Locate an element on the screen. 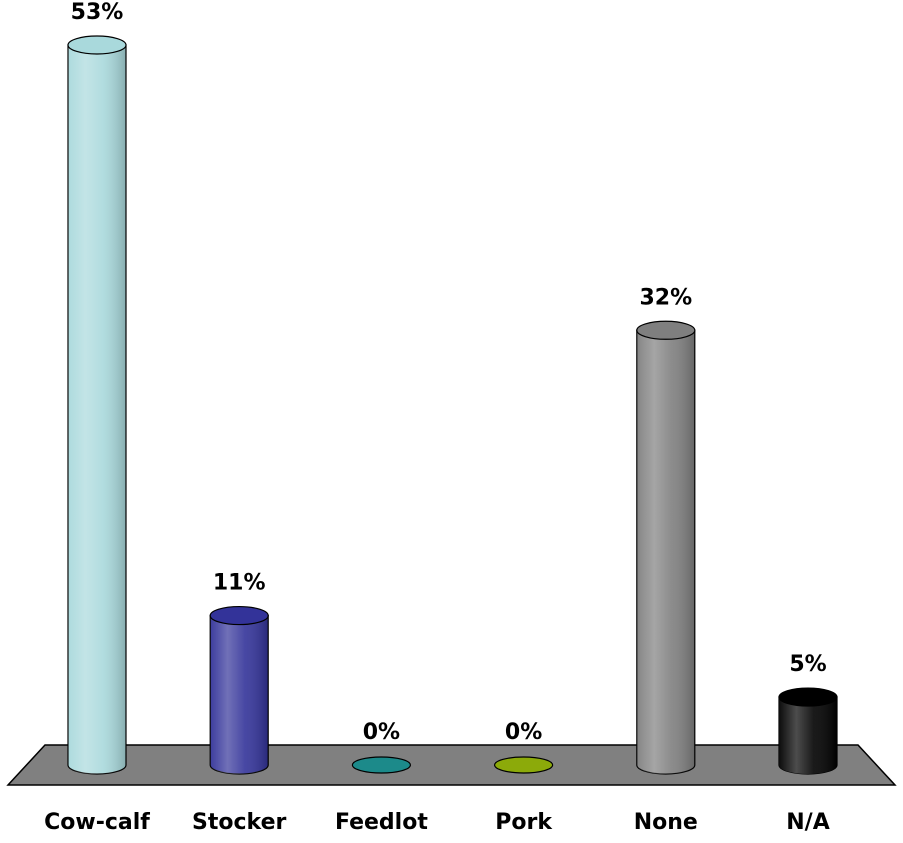 The image size is (903, 843). value-label: 5% is located at coordinates (807, 664).